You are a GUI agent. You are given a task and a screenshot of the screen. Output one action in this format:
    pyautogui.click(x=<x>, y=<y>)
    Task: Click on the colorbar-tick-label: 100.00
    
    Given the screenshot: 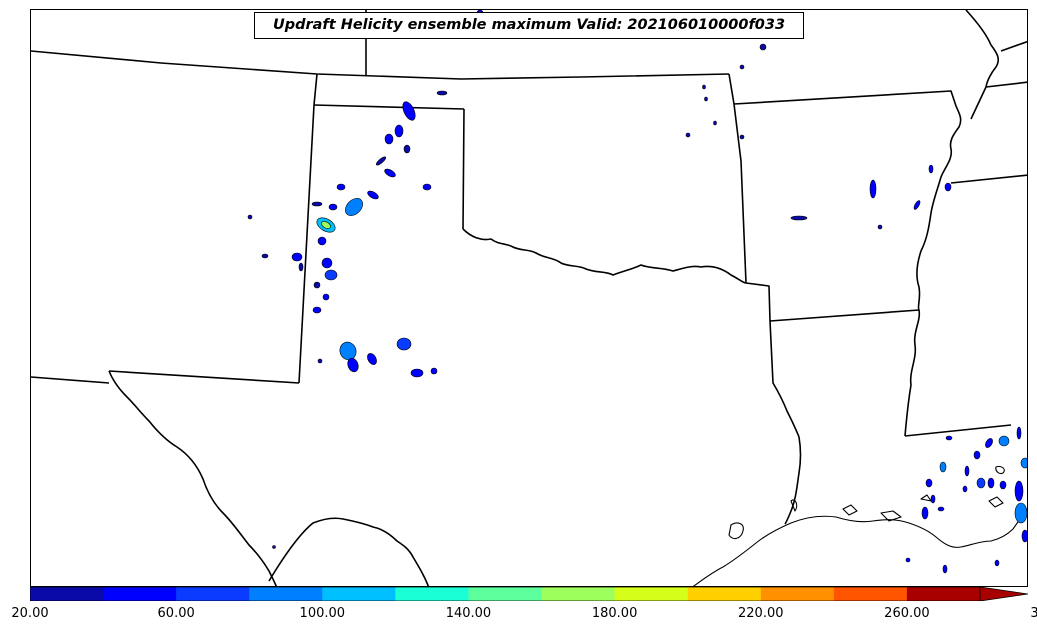 What is the action you would take?
    pyautogui.click(x=322, y=613)
    